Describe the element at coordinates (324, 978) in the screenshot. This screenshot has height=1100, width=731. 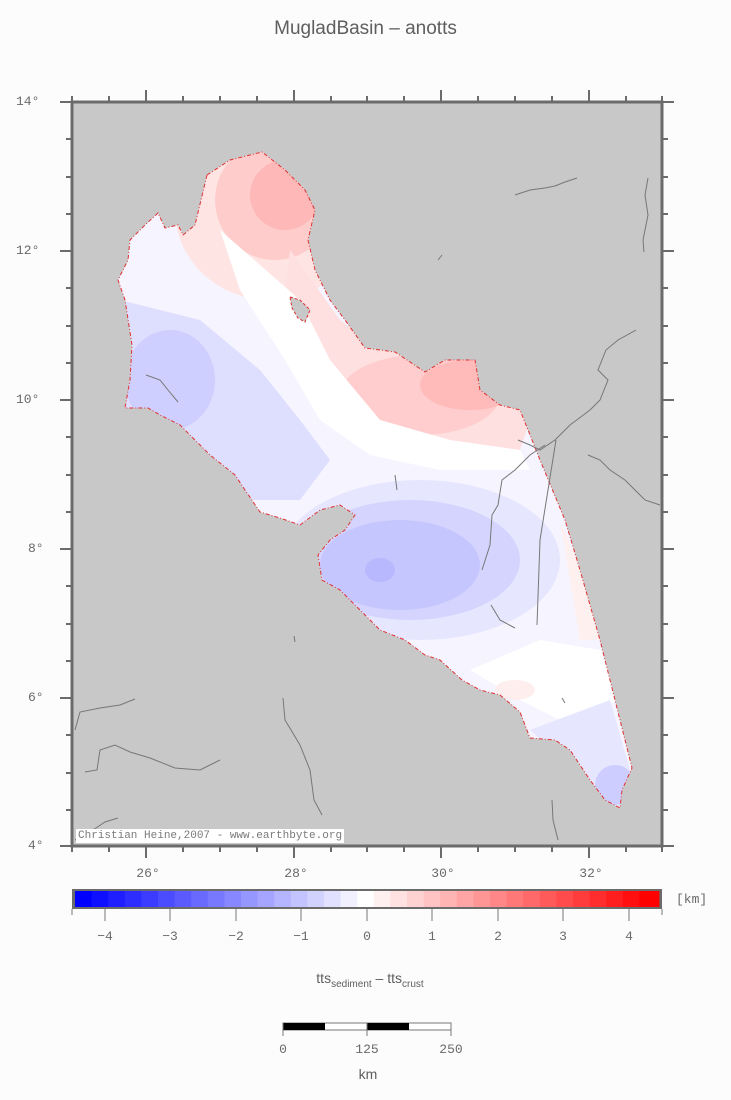
I see `formula-term1: tts` at that location.